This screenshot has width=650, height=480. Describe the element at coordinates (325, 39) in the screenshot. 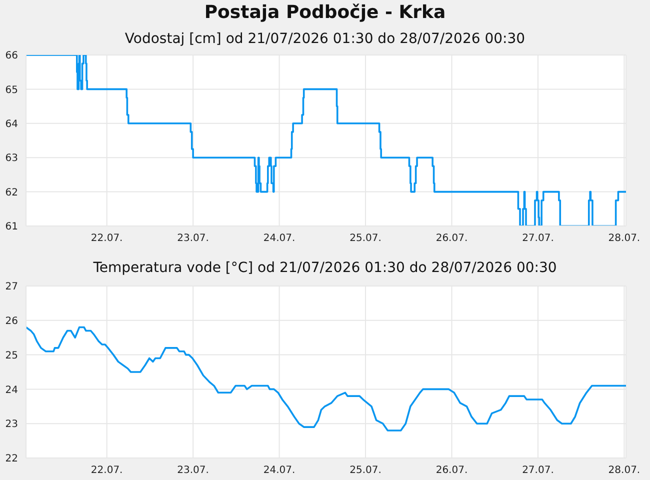

I see `chart-subtitle: Vodostaj [cm] od 21/07/2026 01:30 do 28/07/2026 00:30` at that location.